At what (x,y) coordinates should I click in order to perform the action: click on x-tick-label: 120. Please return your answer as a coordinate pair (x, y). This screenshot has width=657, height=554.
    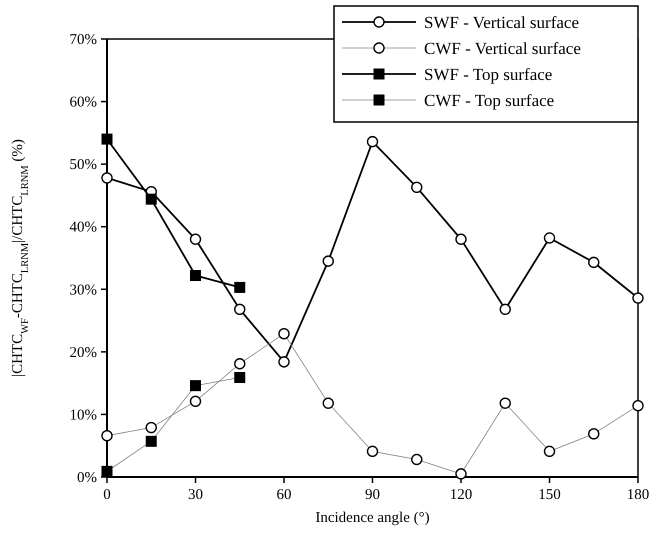
    Looking at the image, I should click on (461, 495).